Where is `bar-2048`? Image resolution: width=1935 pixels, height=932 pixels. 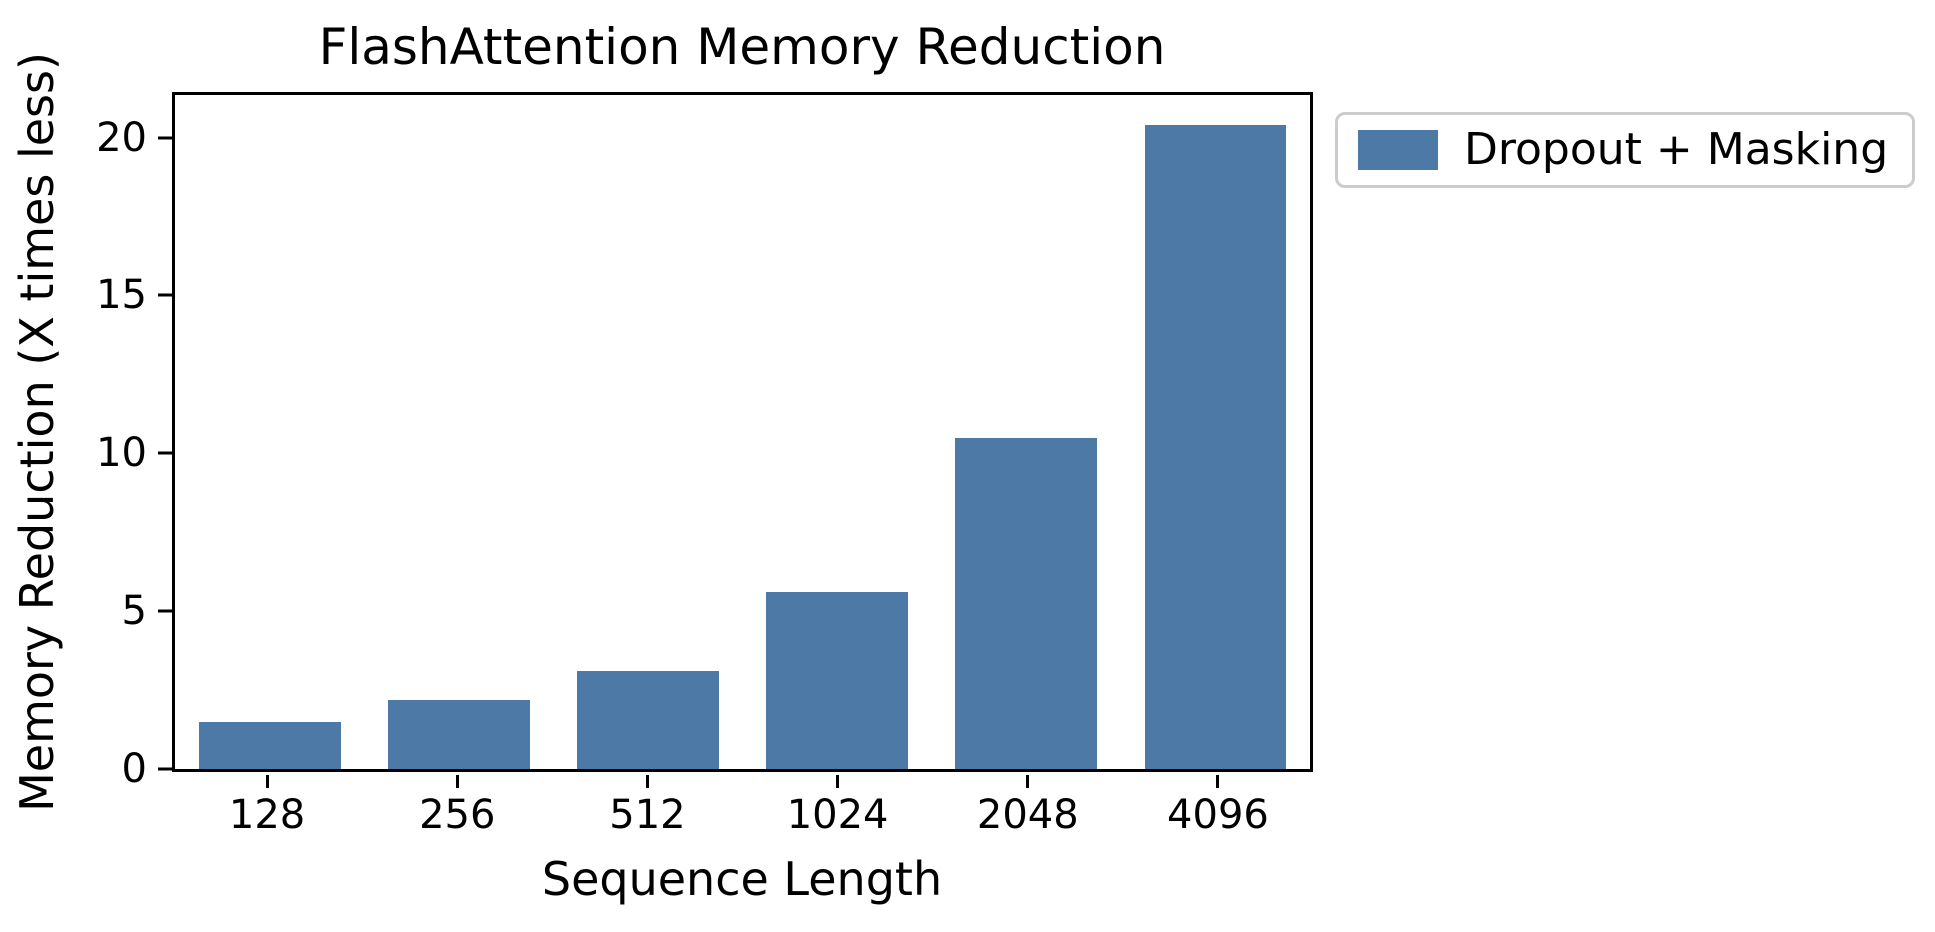 bar-2048 is located at coordinates (1026, 603).